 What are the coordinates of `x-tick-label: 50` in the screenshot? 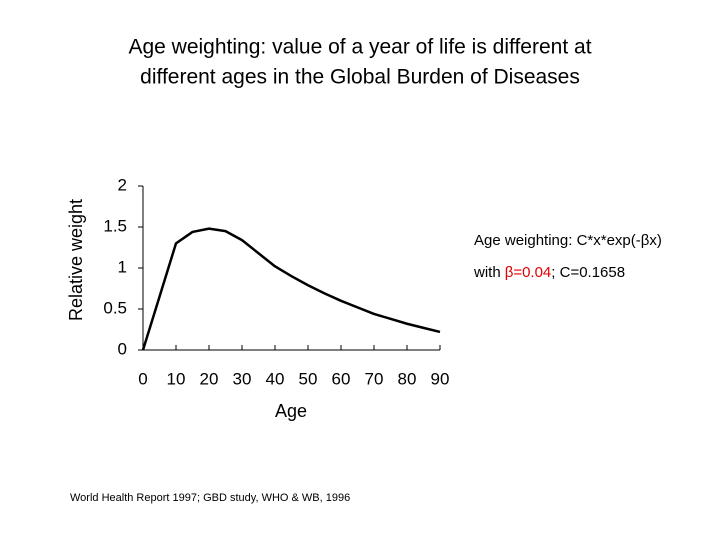 It's located at (308, 378).